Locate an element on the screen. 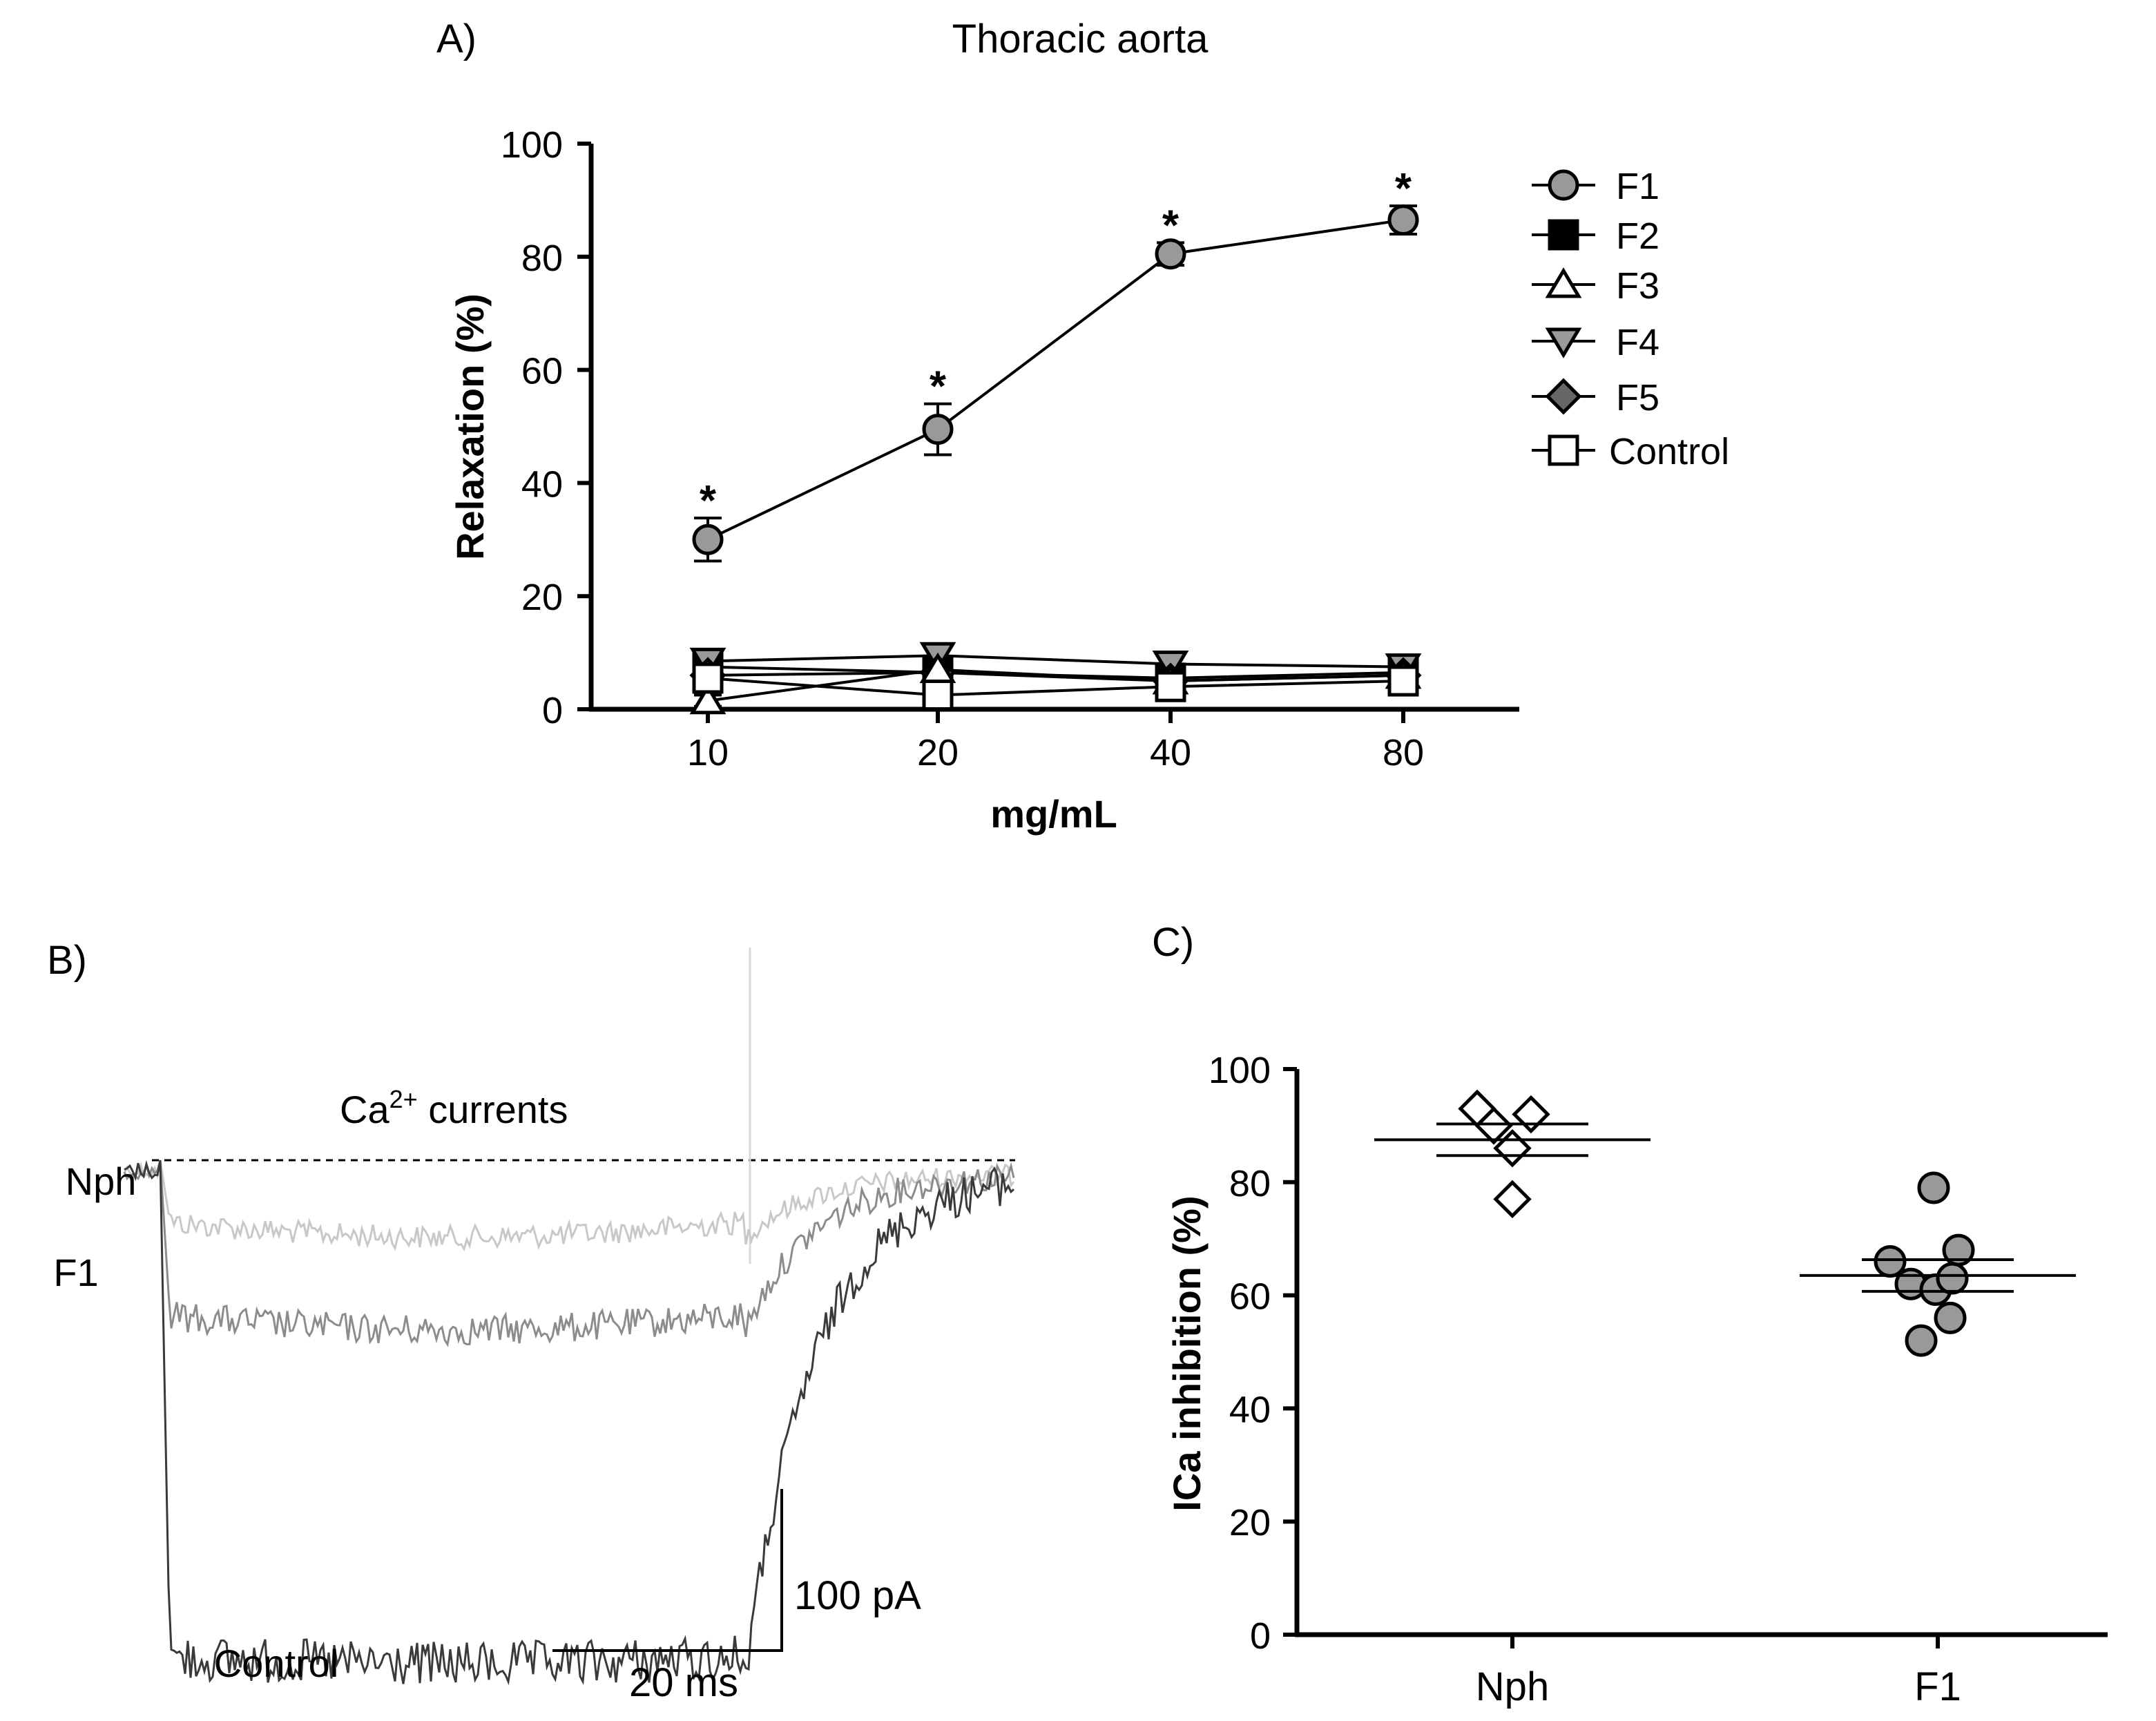 This screenshot has height=1721, width=2156. ca-ion-label: Ca is located at coordinates (364, 1109).